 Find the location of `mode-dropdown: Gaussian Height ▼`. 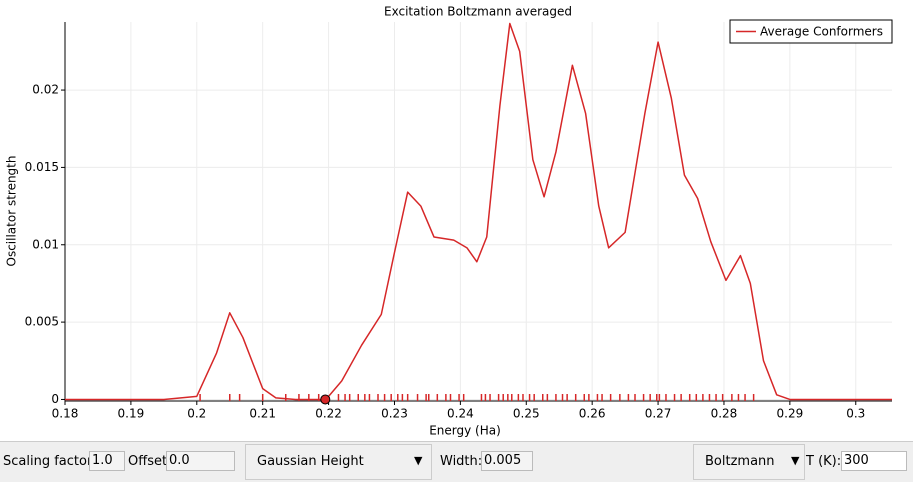

mode-dropdown: Gaussian Height ▼ is located at coordinates (338, 462).